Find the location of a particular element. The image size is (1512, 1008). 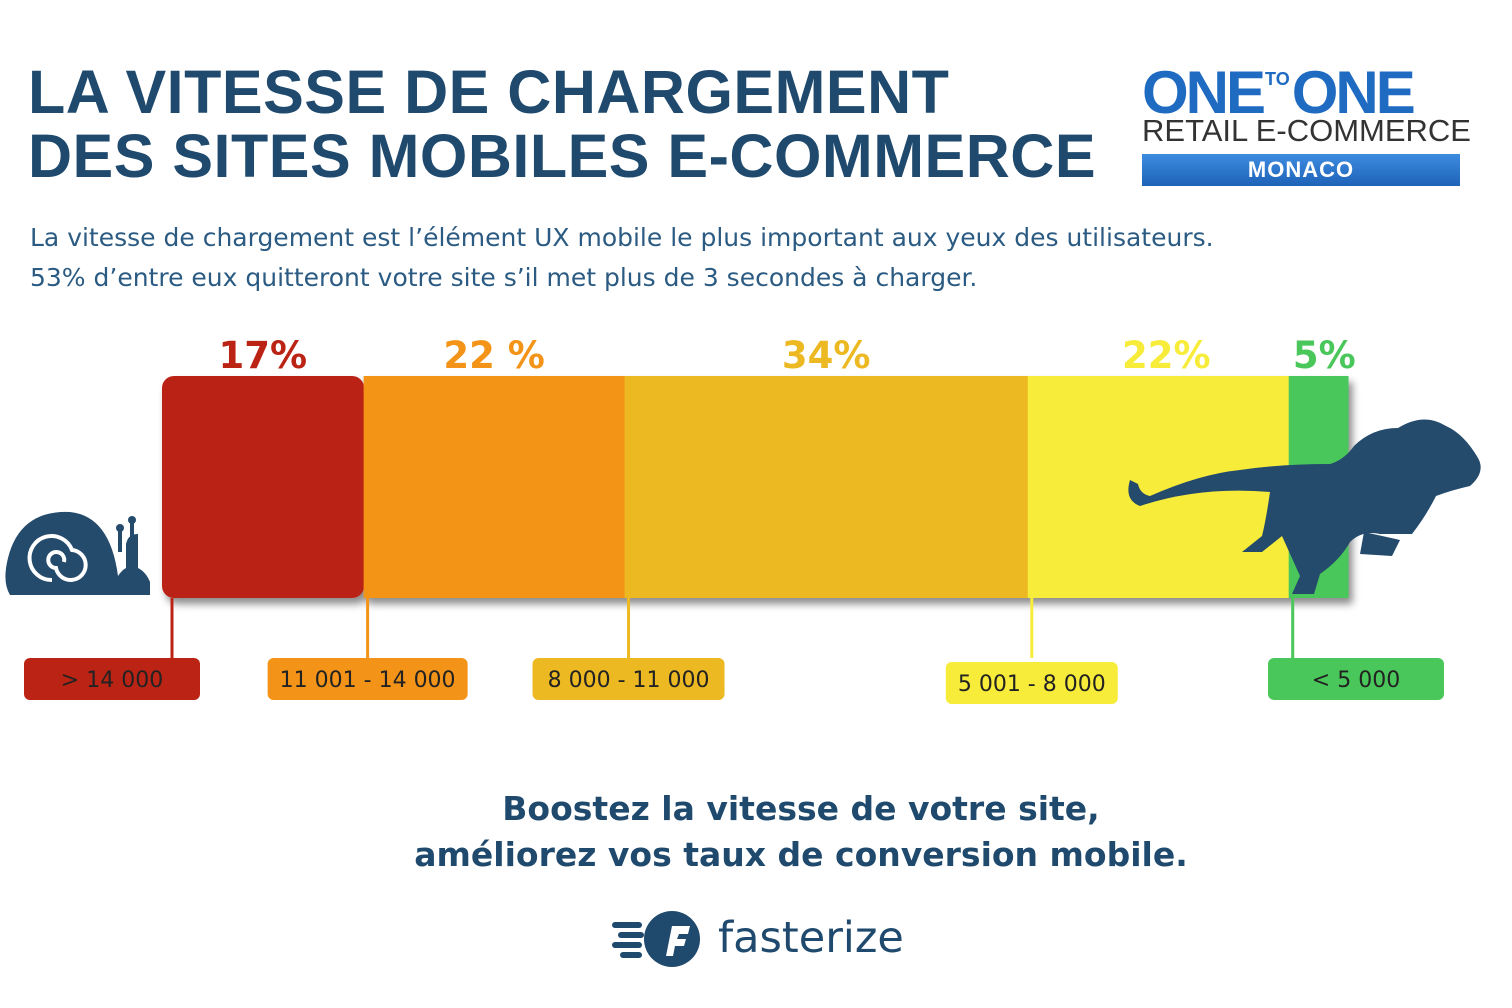

fasterize-logo-icon is located at coordinates (656, 939).